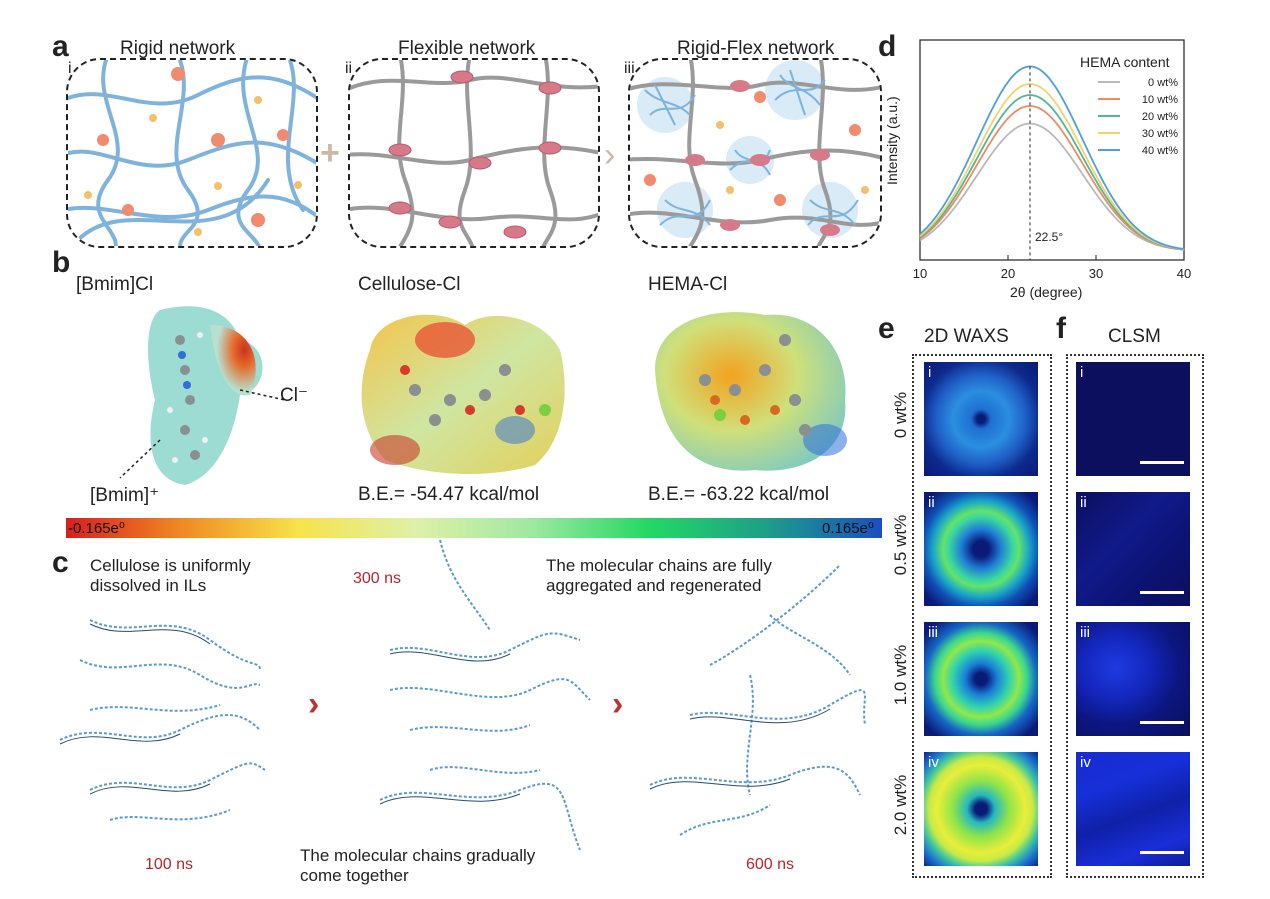 The image size is (1270, 899). I want to click on x-tick-label: 20, so click(1008, 273).